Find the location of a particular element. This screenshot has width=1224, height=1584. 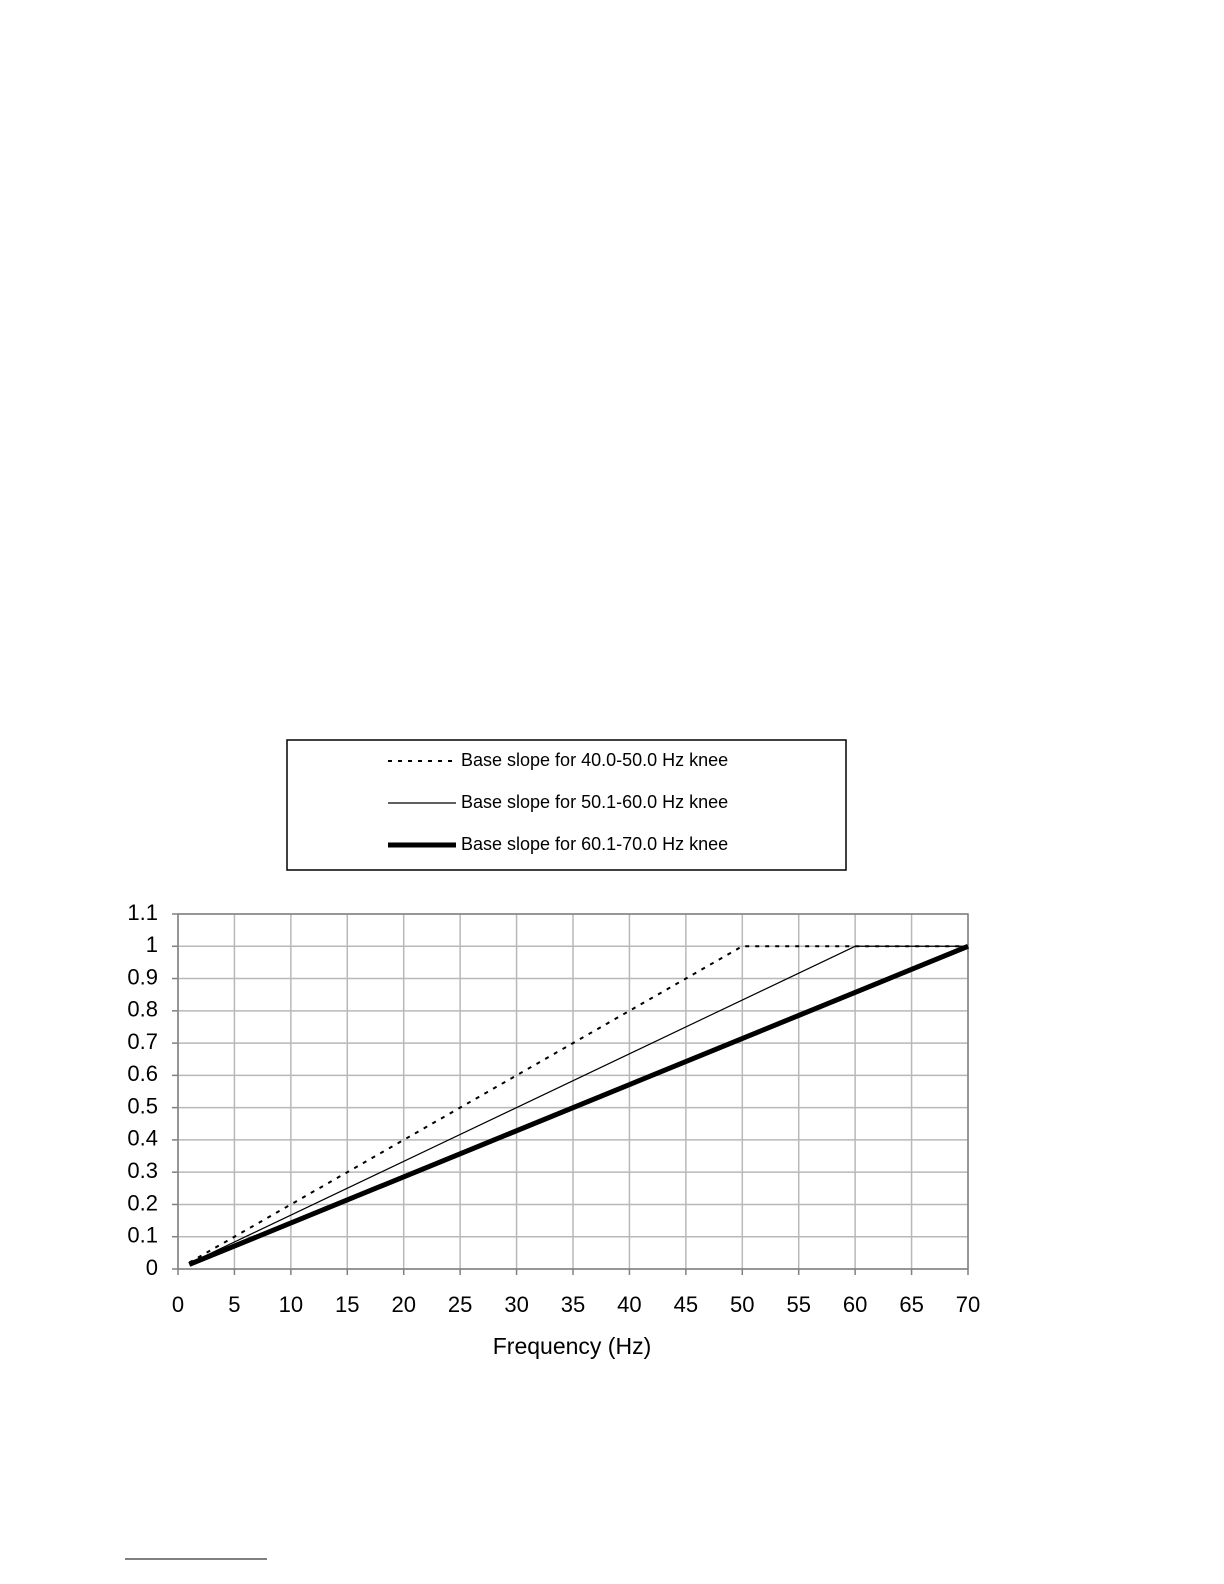

y-tick-label: 0 is located at coordinates (152, 1267).